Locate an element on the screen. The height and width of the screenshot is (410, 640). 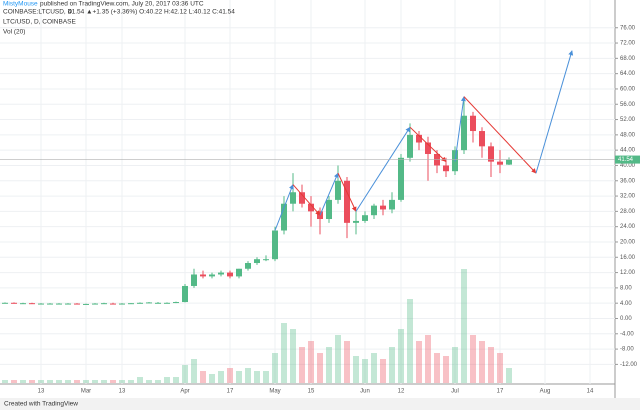
y-tick-label: 60.00 is located at coordinates (628, 90).